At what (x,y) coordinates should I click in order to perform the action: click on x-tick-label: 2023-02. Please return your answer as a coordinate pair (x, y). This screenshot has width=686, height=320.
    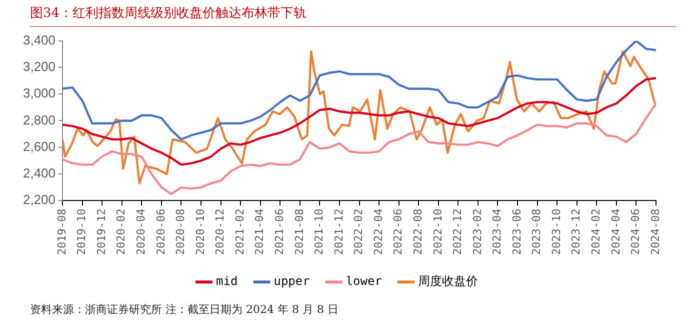
    Looking at the image, I should click on (477, 231).